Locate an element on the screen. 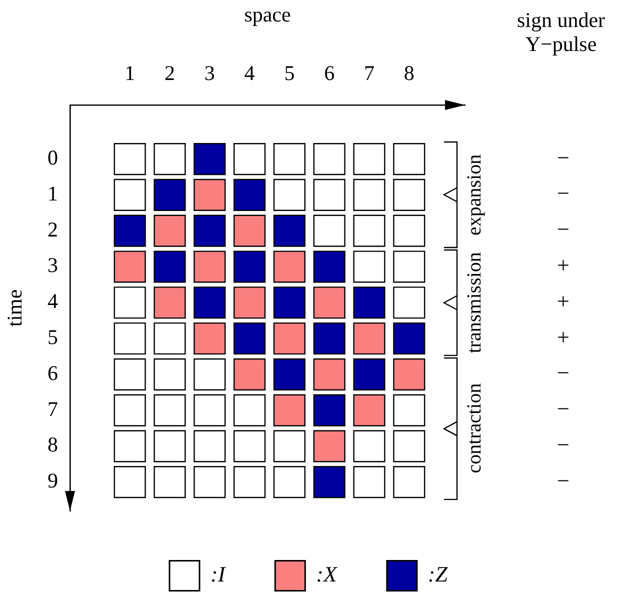 The image size is (617, 616). legend-label: :X is located at coordinates (327, 574).